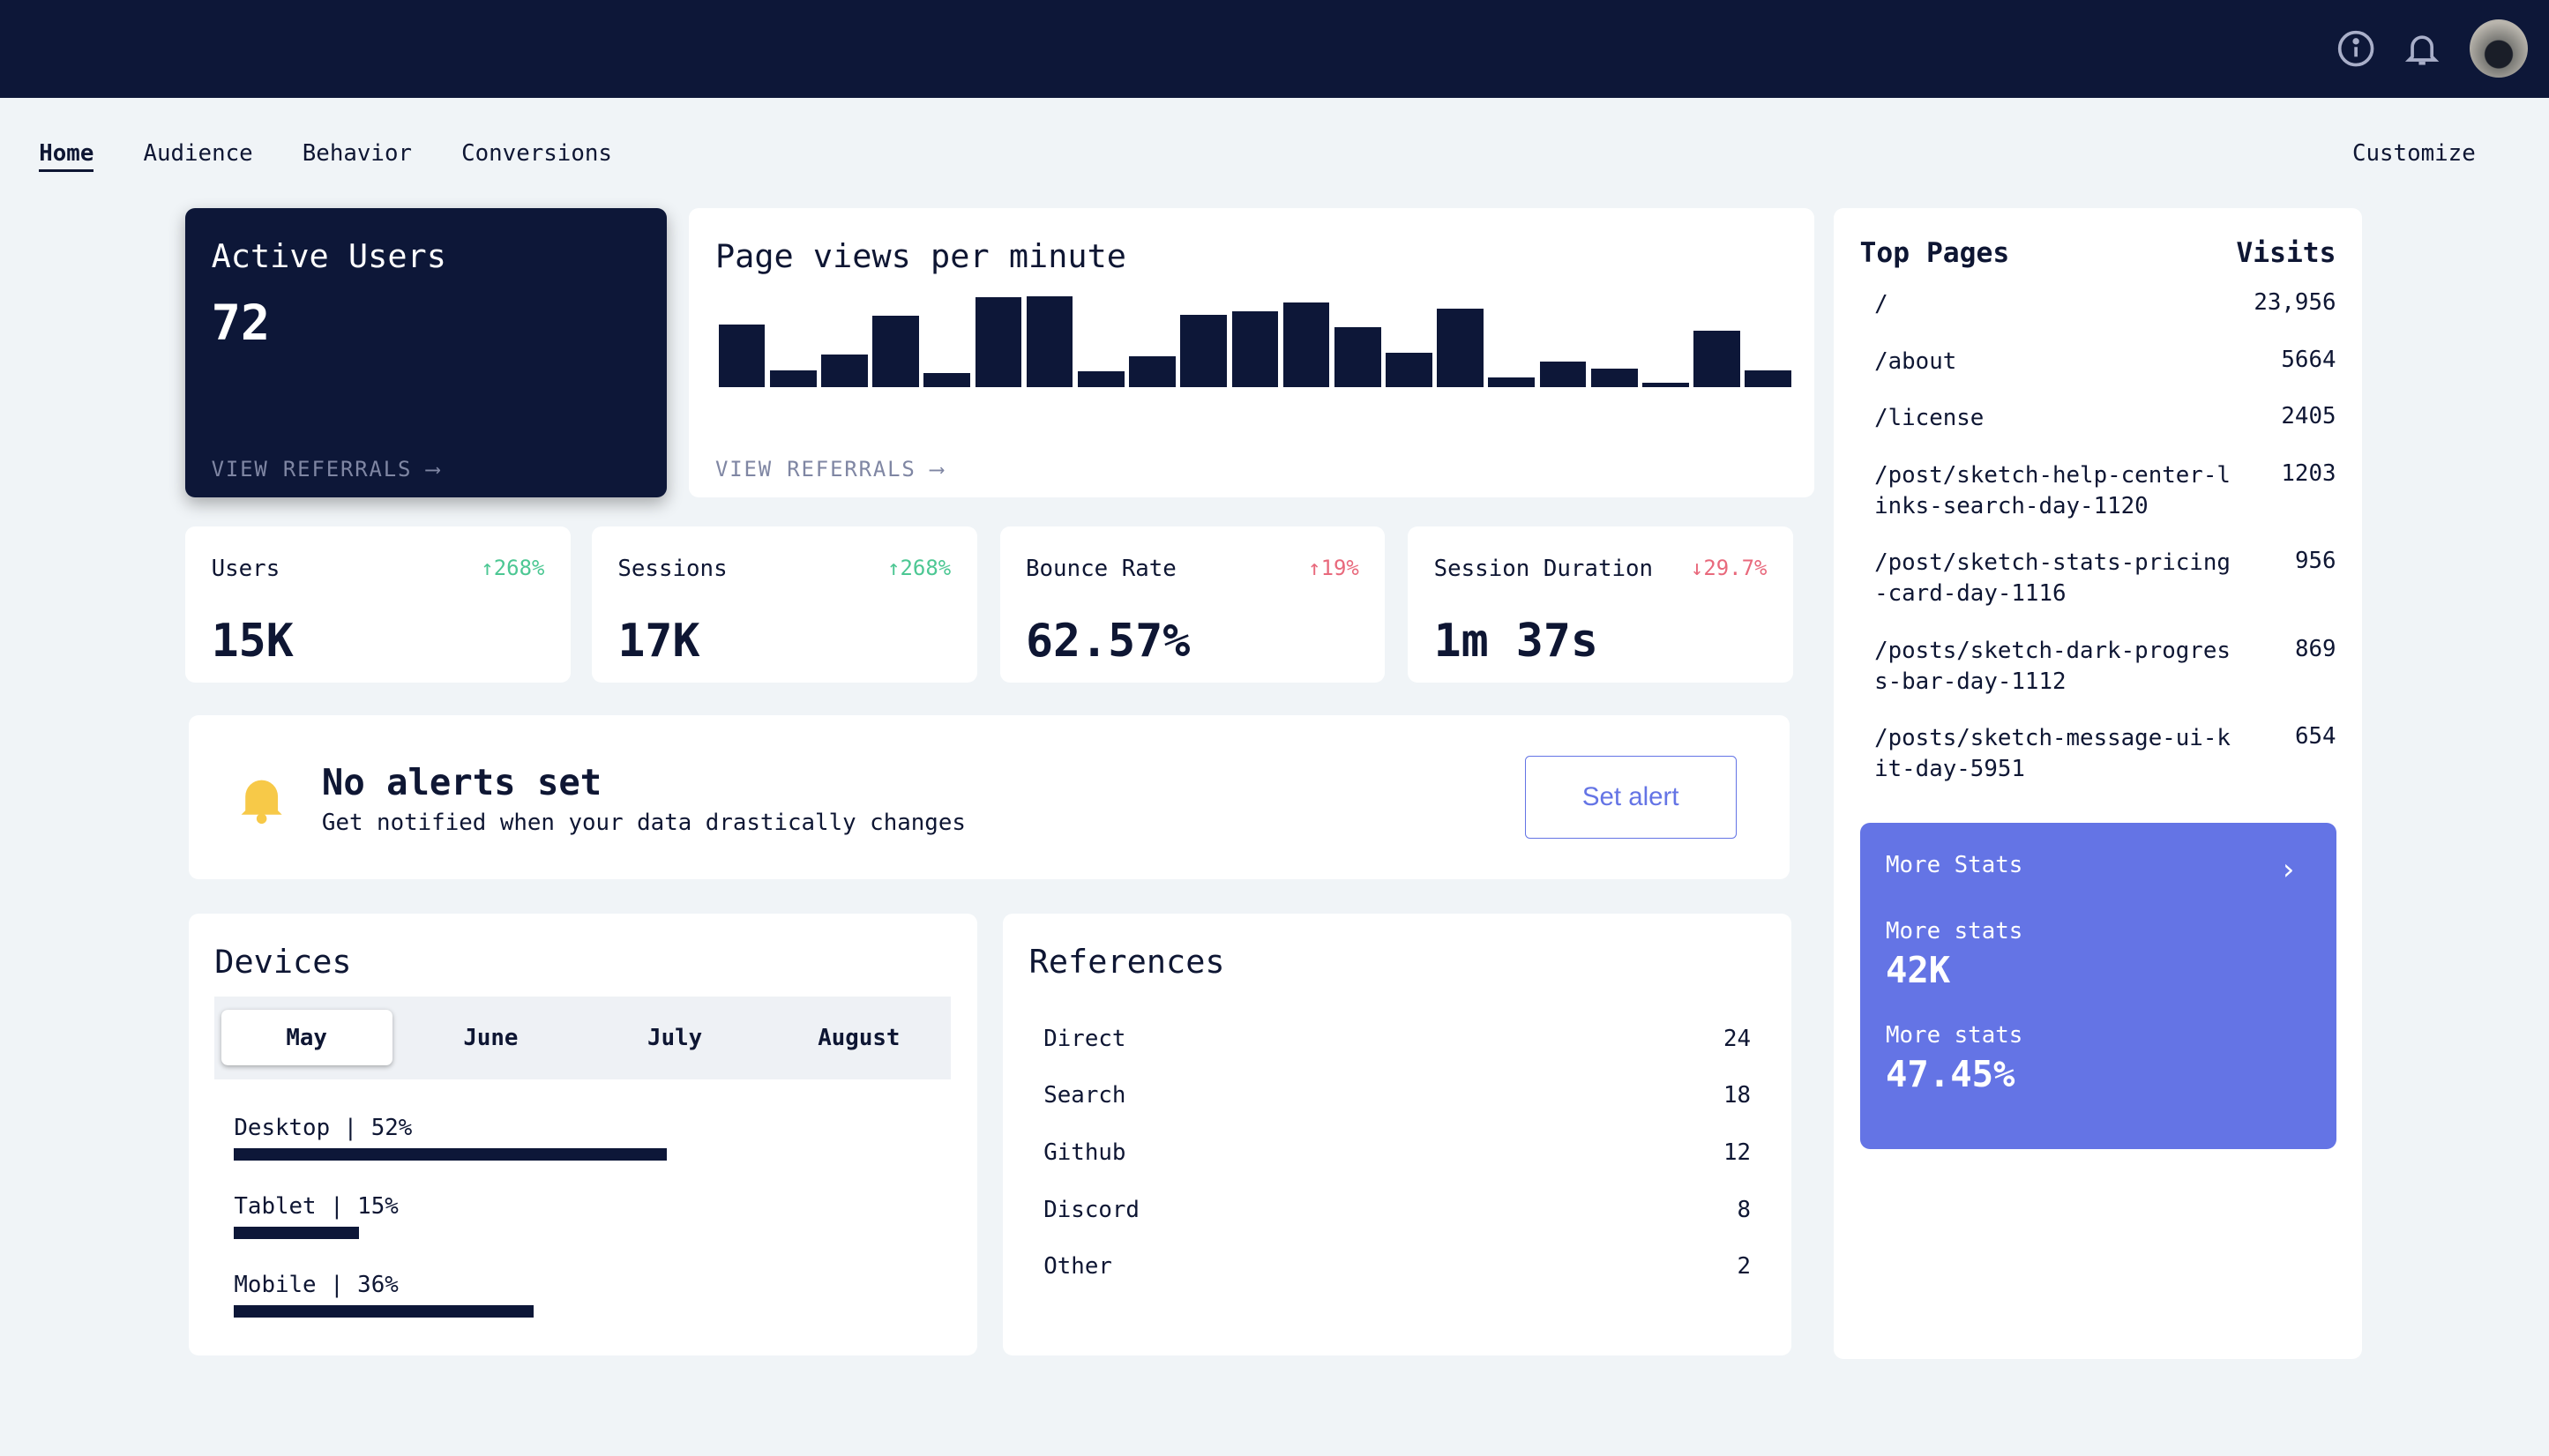  What do you see at coordinates (575, 1216) in the screenshot?
I see `device-item: Tablet | 15%` at bounding box center [575, 1216].